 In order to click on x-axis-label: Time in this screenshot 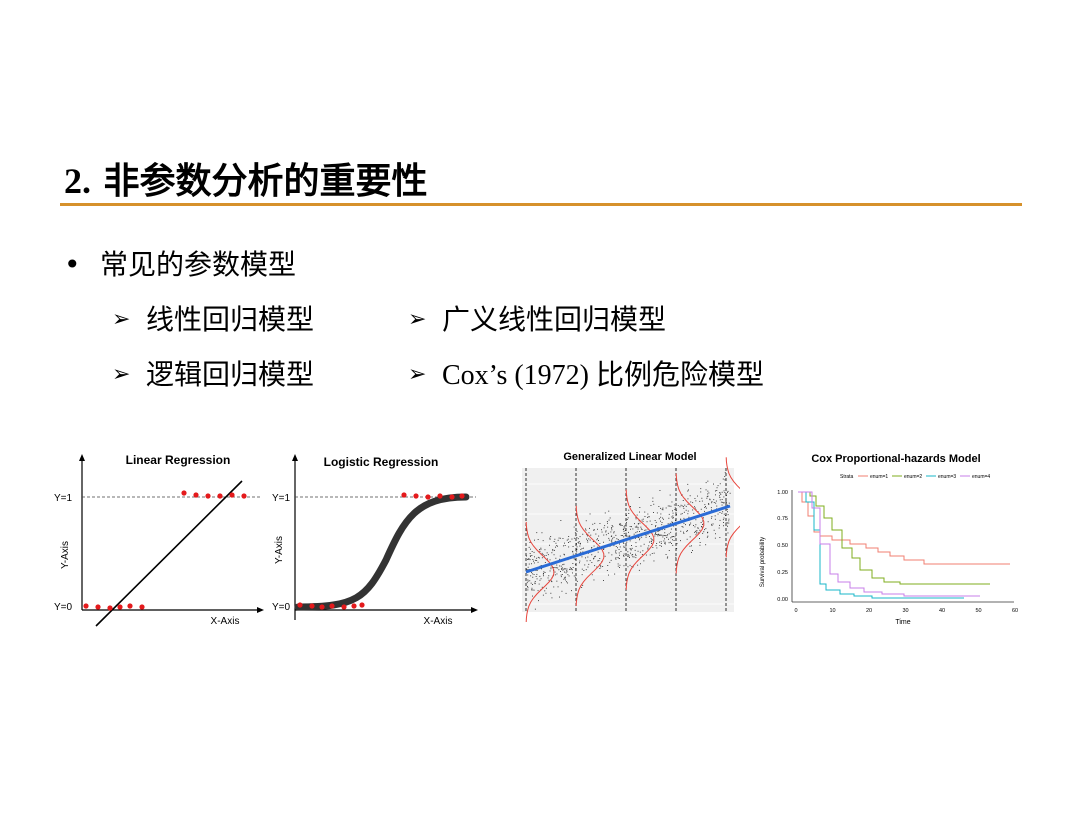, I will do `click(902, 622)`.